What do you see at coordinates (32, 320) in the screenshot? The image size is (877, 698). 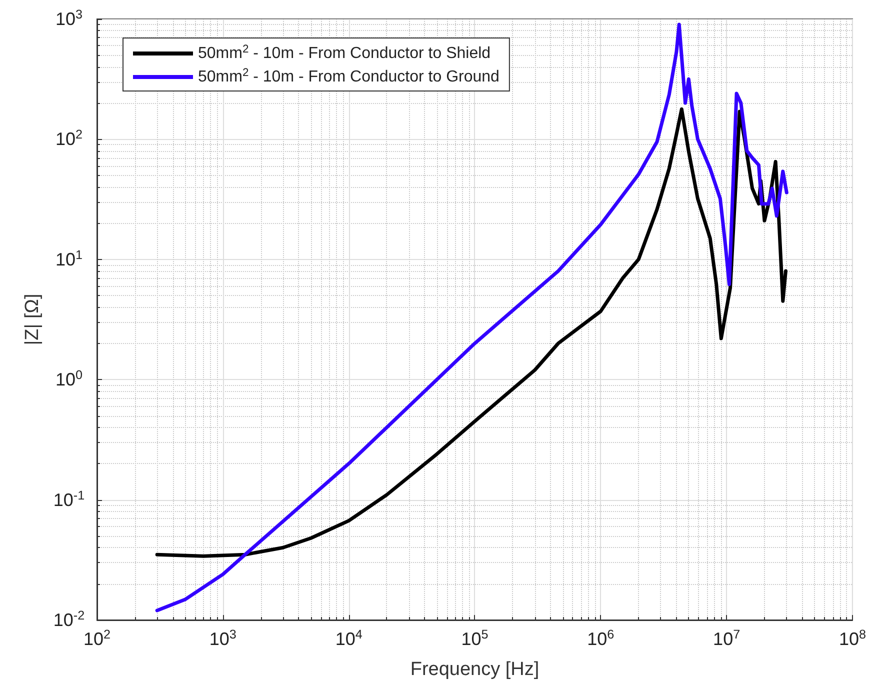 I see `y-axis-title: |Z| [Ω]` at bounding box center [32, 320].